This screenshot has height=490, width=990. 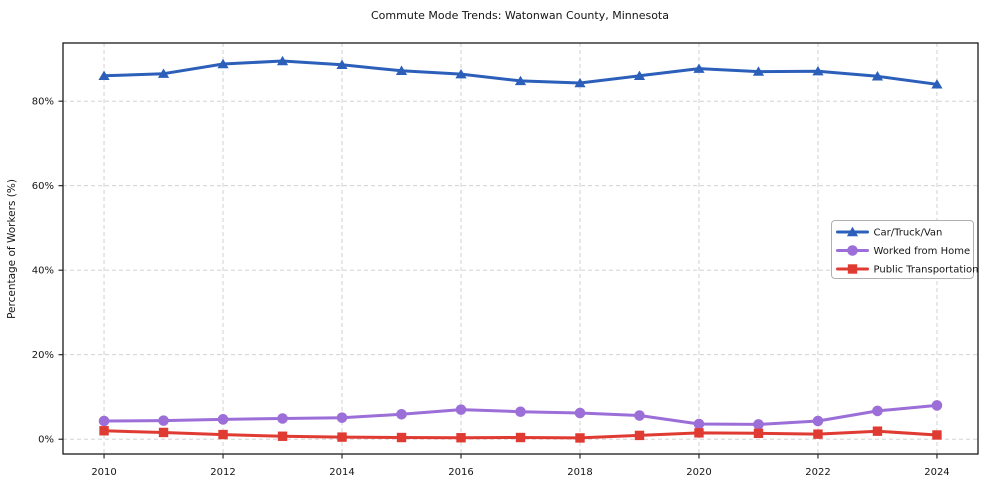 What do you see at coordinates (341, 472) in the screenshot?
I see `x-tick-label: 2014` at bounding box center [341, 472].